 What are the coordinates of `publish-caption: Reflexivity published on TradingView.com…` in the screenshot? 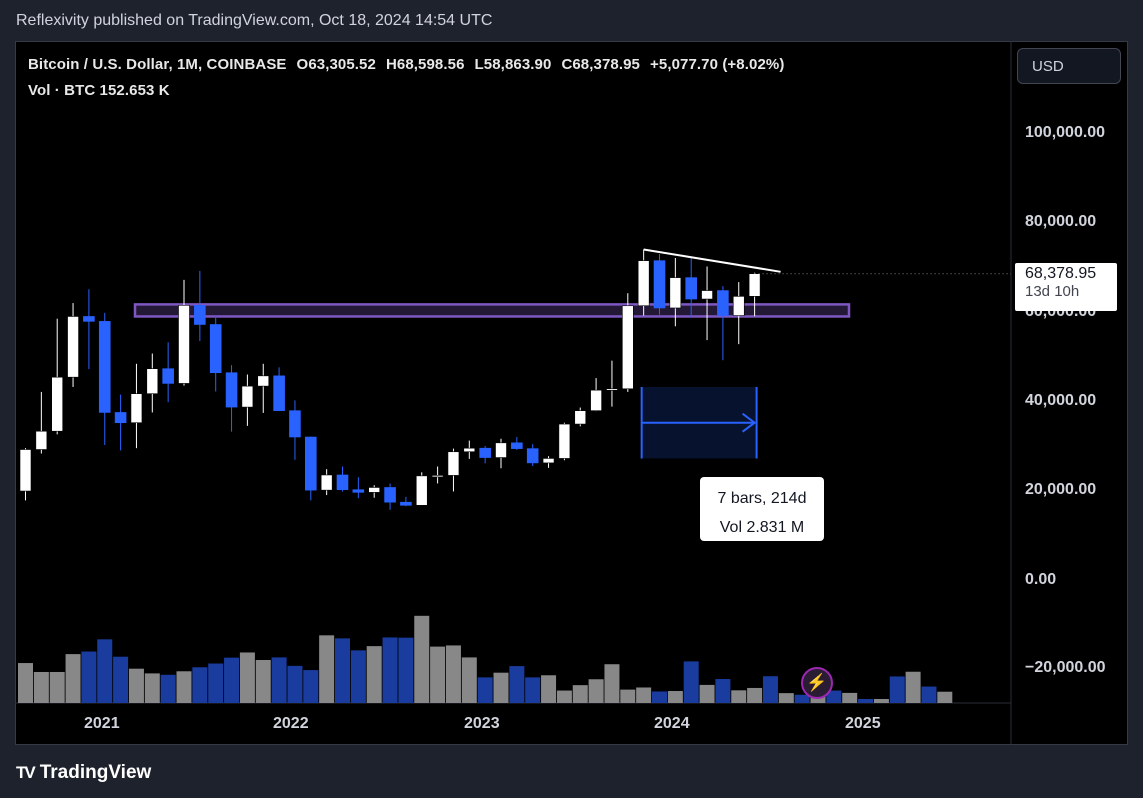 It's located at (254, 20).